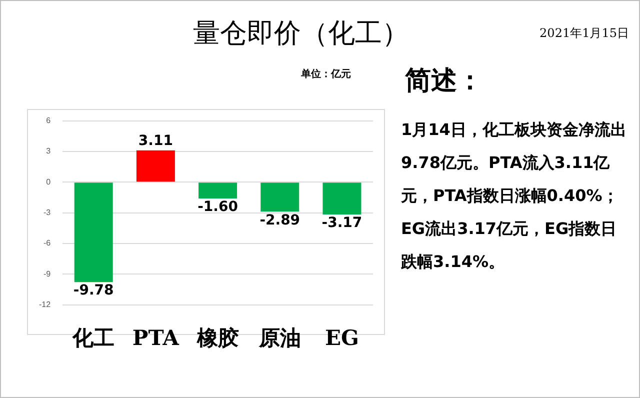 Image resolution: width=640 pixels, height=398 pixels. What do you see at coordinates (155, 140) in the screenshot?
I see `data-label: 3.11` at bounding box center [155, 140].